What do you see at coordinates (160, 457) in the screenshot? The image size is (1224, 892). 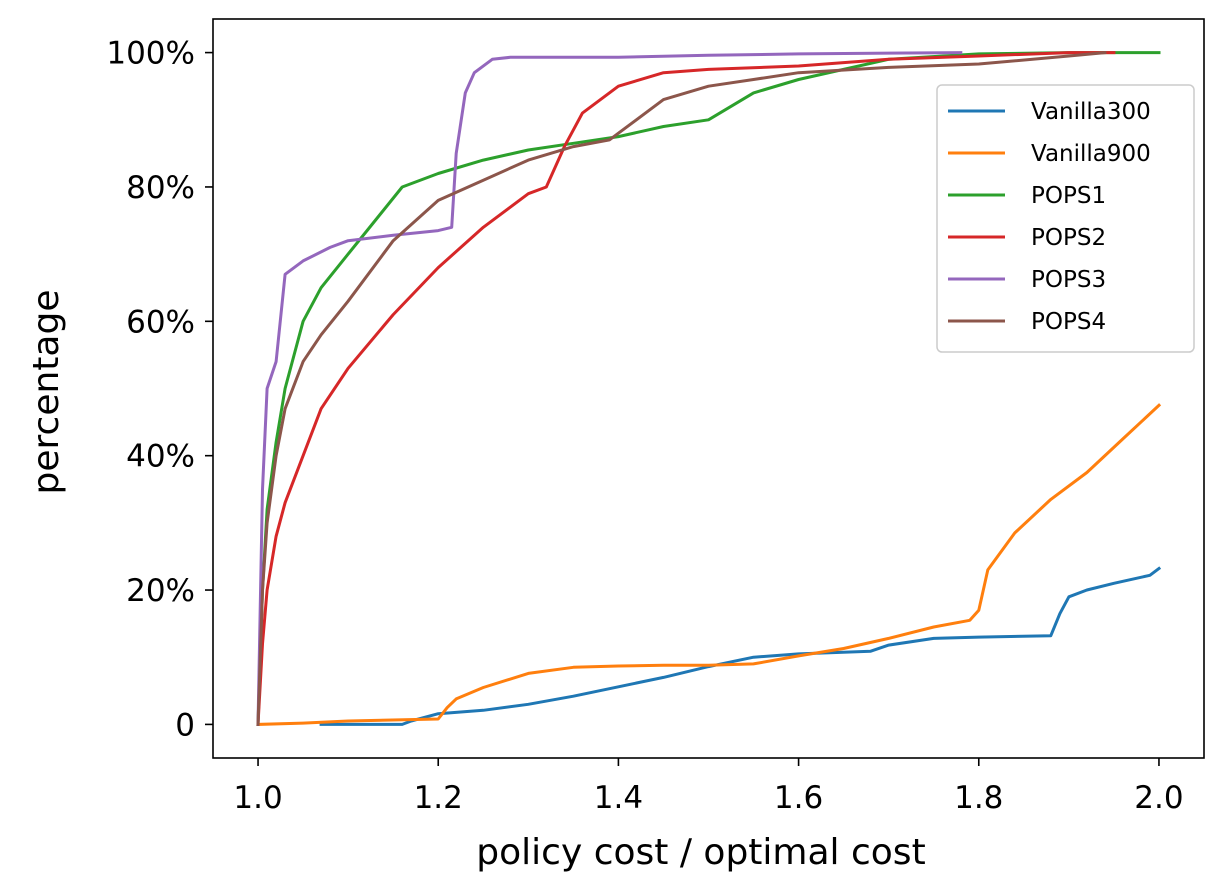 I see `y-tick-label: 40%` at bounding box center [160, 457].